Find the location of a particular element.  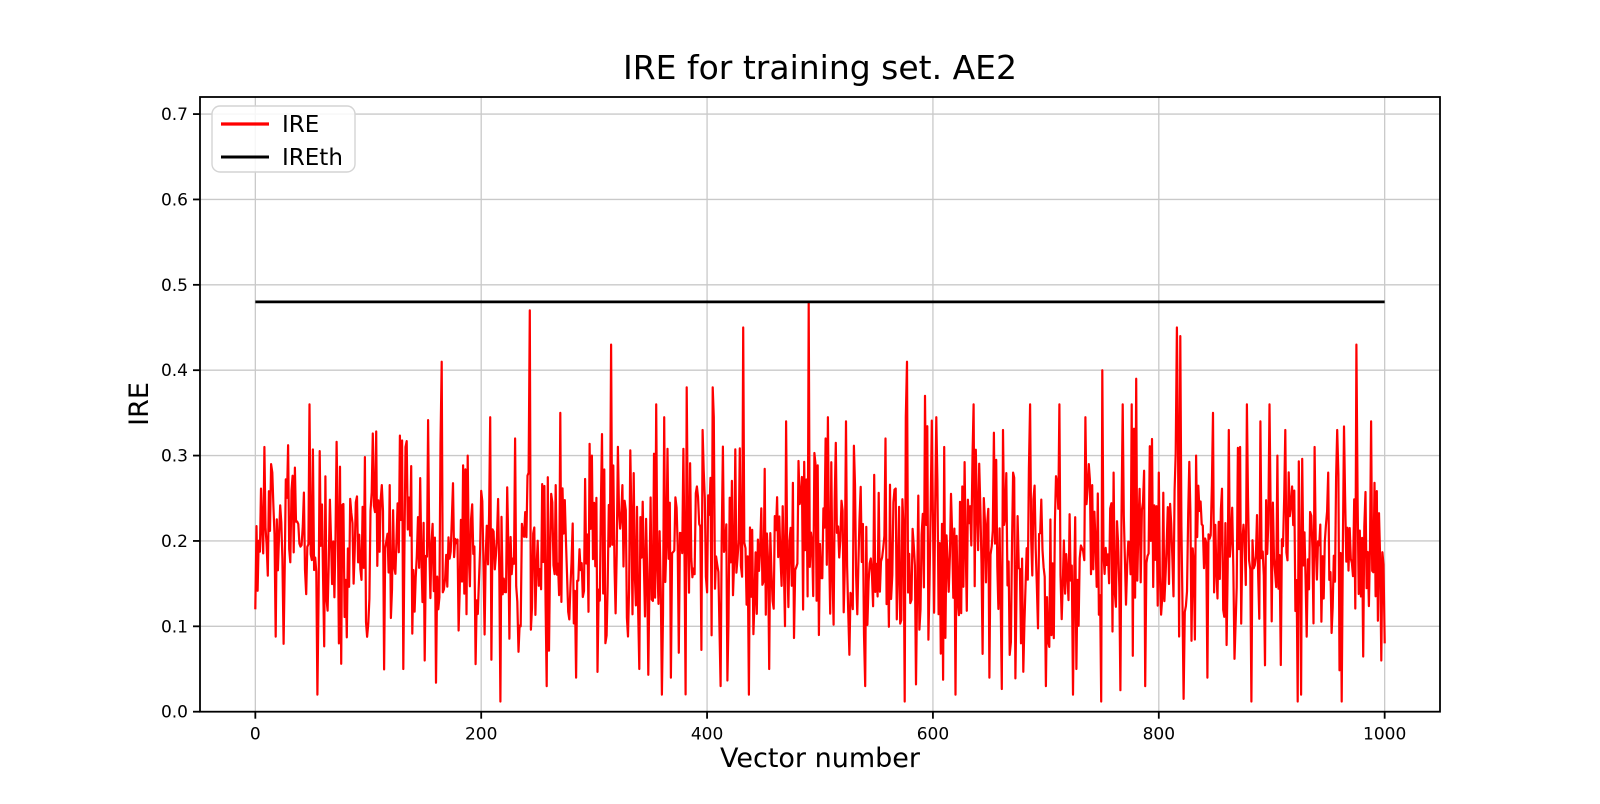

y-tick-label: 0.2 is located at coordinates (174, 542).